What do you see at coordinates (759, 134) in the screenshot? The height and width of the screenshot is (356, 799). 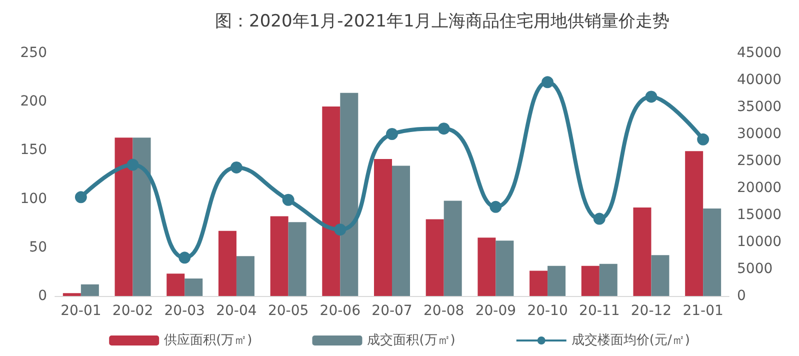 I see `y2-tick-label: 30000` at bounding box center [759, 134].